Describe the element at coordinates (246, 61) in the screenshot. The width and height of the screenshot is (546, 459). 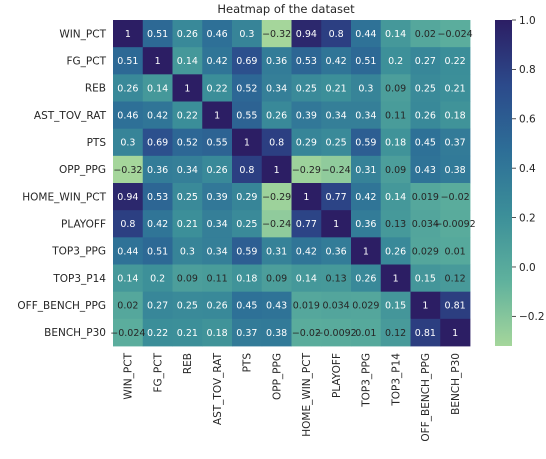
I see `cell-value-label: 0.69` at that location.